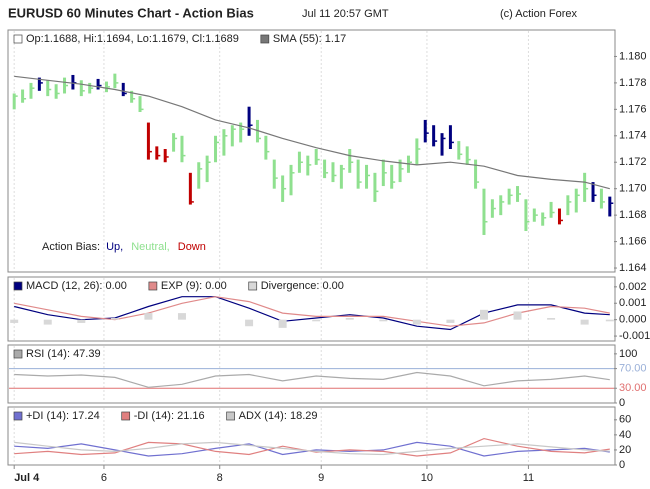 This screenshot has height=489, width=650. Describe the element at coordinates (633, 136) in the screenshot. I see `y-tick-label: 1.174` at that location.